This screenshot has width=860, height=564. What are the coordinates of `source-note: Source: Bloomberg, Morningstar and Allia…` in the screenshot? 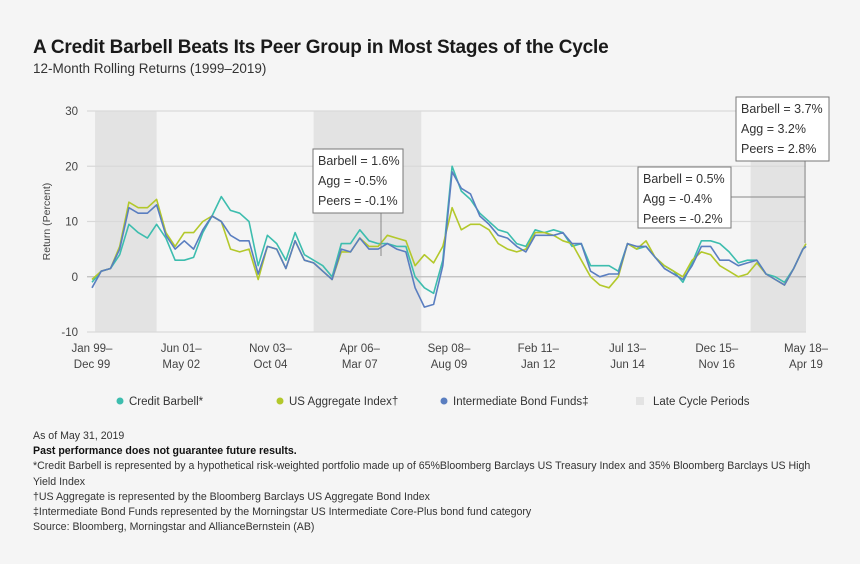 It's located at (174, 527).